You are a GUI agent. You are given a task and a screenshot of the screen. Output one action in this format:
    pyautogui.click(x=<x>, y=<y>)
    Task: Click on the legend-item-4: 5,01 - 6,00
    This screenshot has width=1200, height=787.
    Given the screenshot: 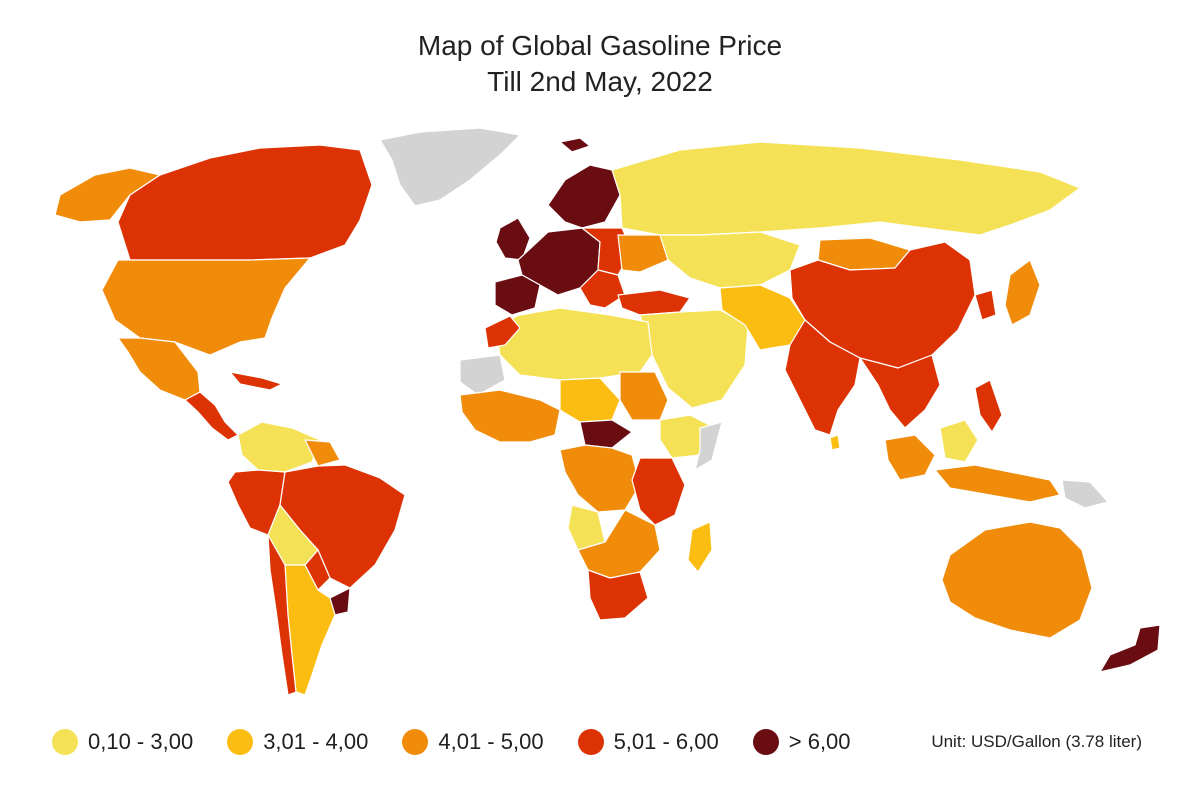 What is the action you would take?
    pyautogui.click(x=648, y=742)
    